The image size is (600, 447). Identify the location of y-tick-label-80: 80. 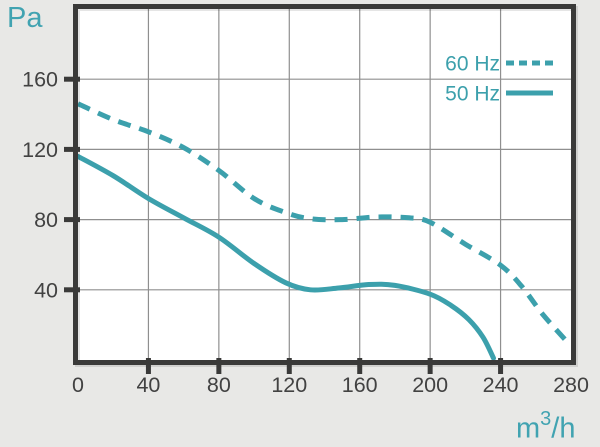
(46, 220).